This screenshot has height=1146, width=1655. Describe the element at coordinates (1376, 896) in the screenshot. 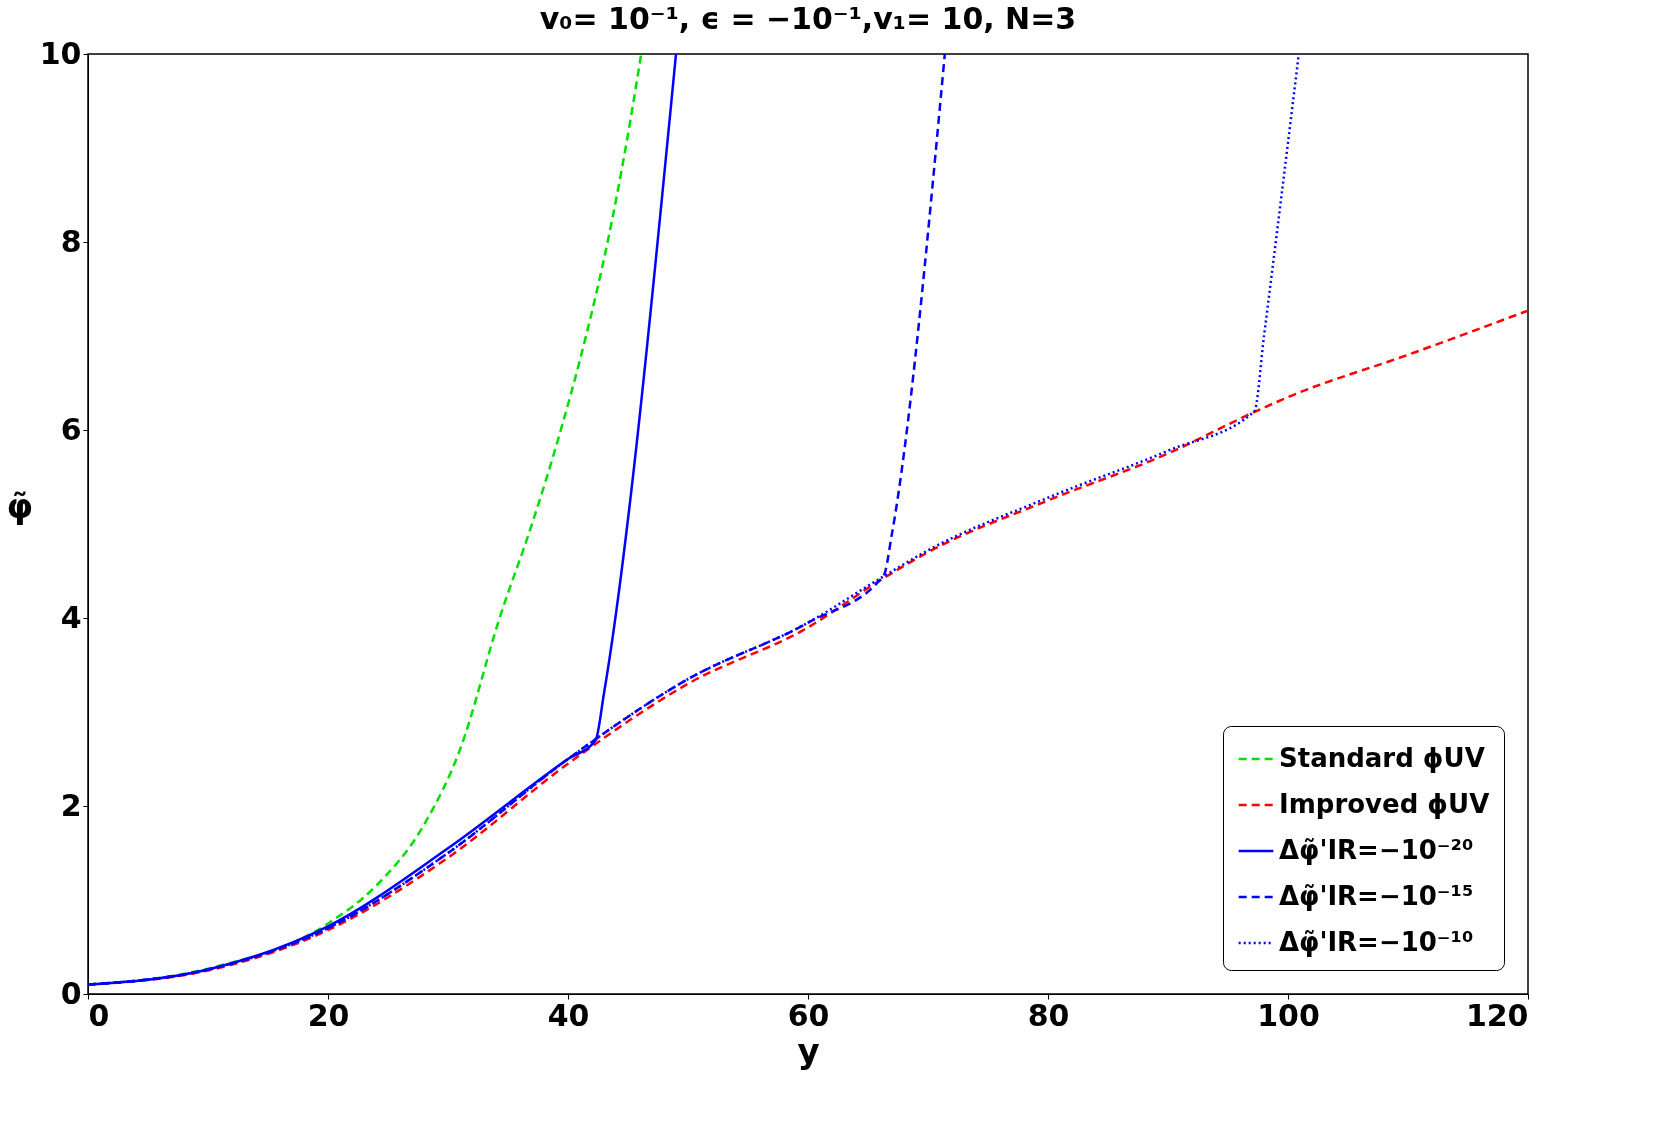

I see `legend-label: Δφ̃'IR=−10⁻¹⁵` at that location.